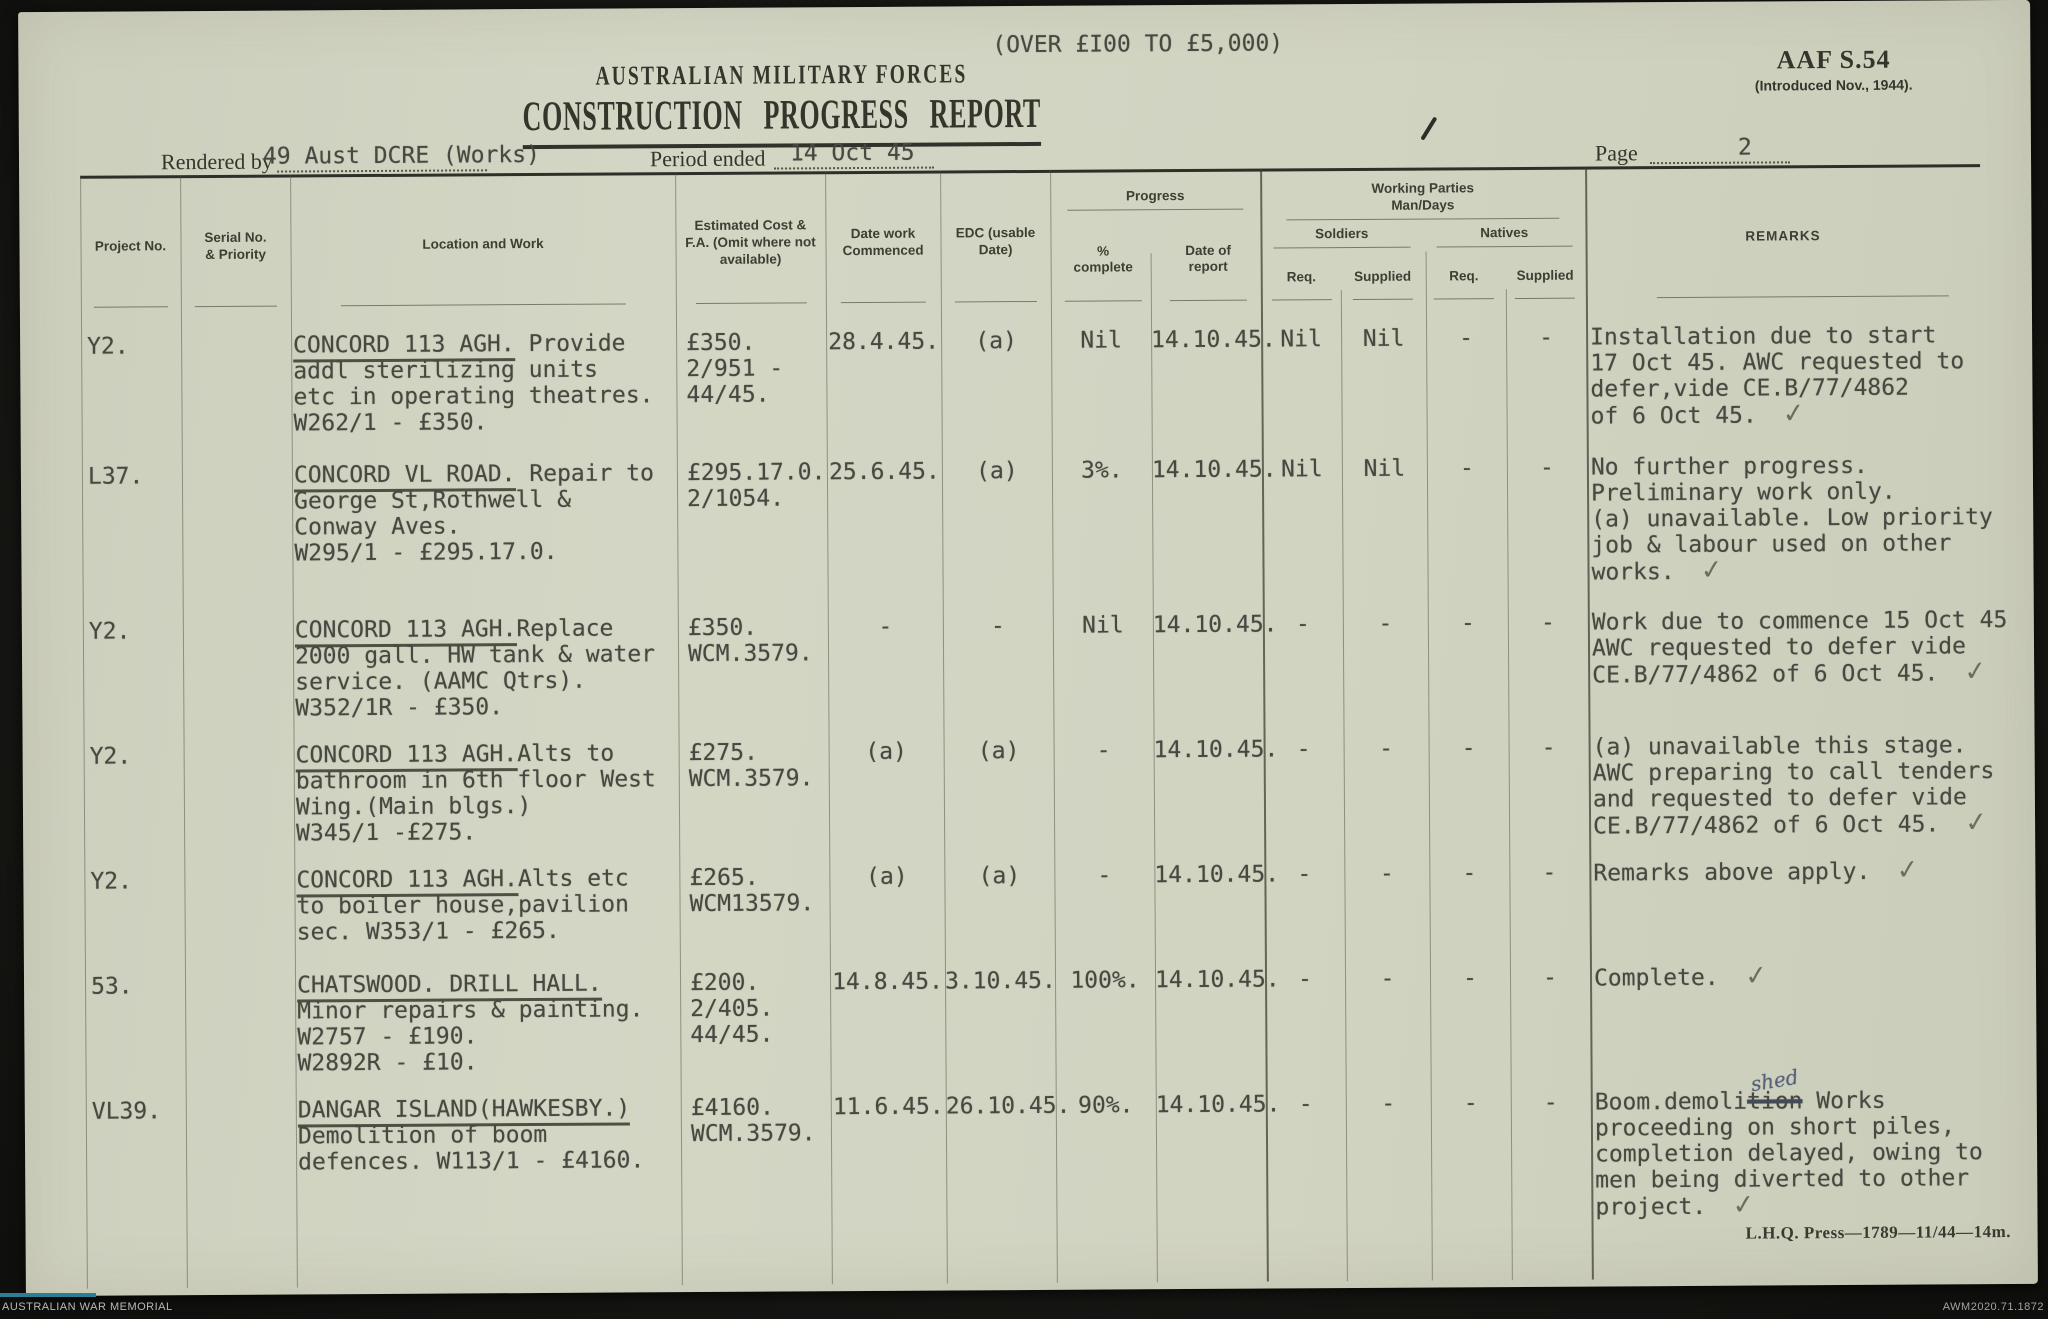 This screenshot has width=2048, height=1319. I want to click on header-soldiers-supplied: Supplied, so click(1383, 277).